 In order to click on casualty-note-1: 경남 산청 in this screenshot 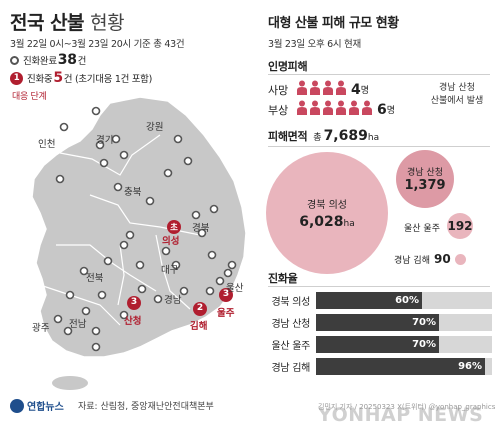, I will do `click(457, 88)`.